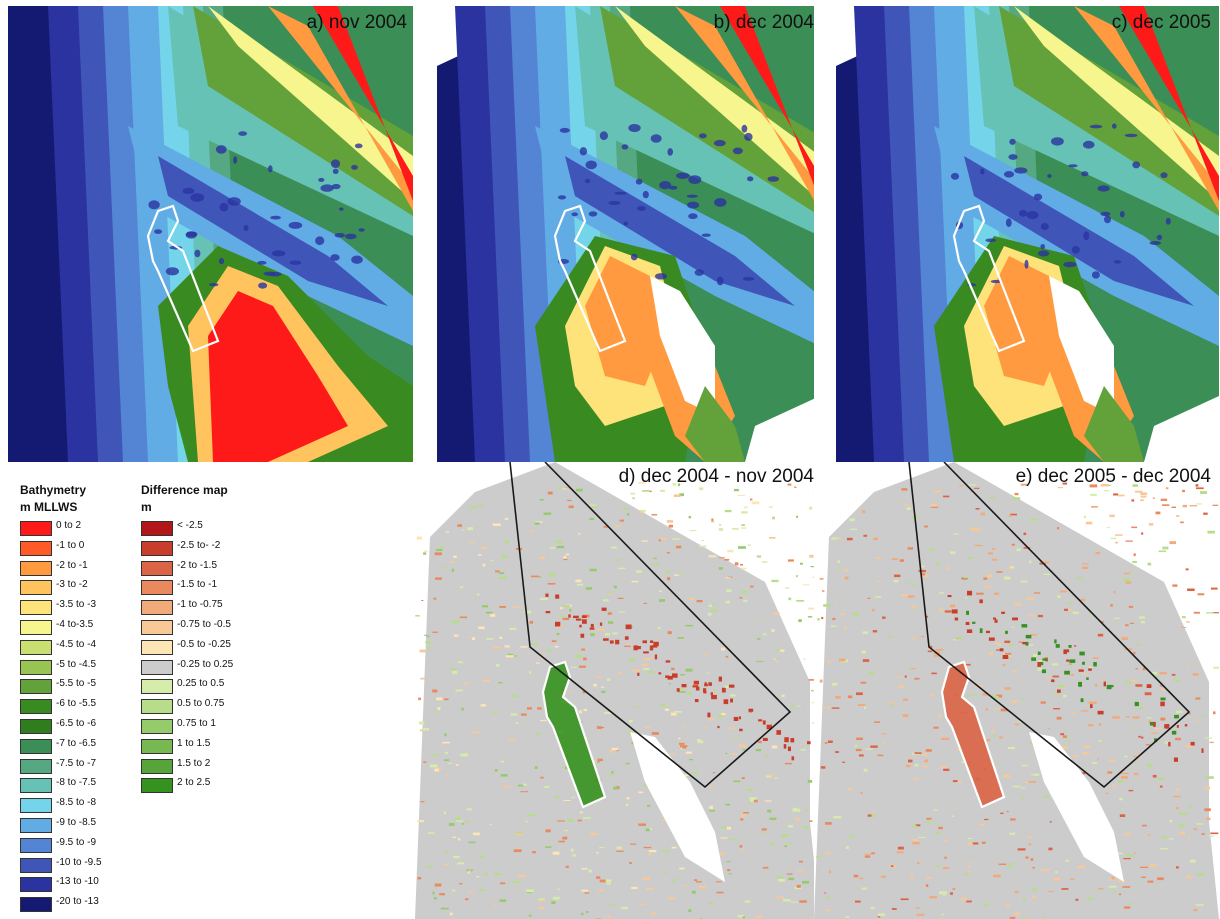 Image resolution: width=1220 pixels, height=919 pixels. What do you see at coordinates (184, 490) in the screenshot?
I see `difference-legend-title: Difference map` at bounding box center [184, 490].